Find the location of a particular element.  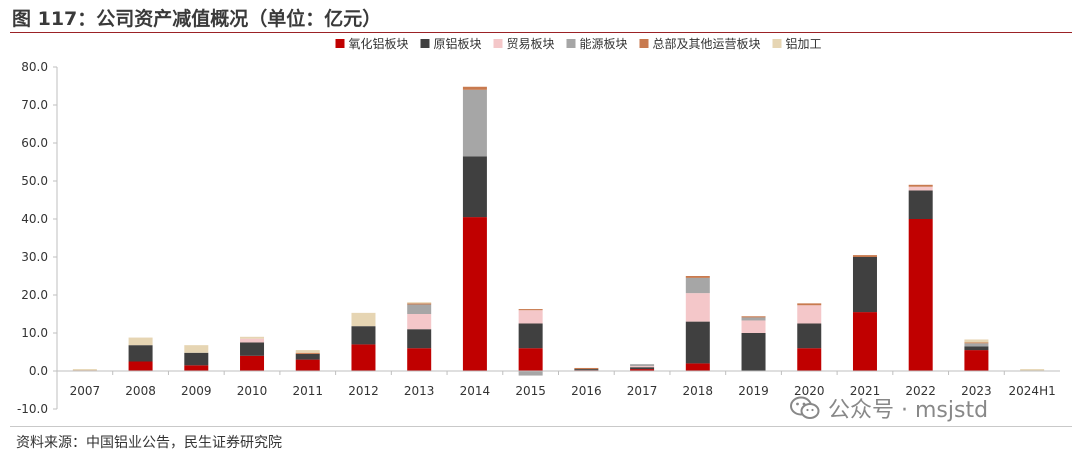

x-tick-label: 2017 is located at coordinates (642, 391).